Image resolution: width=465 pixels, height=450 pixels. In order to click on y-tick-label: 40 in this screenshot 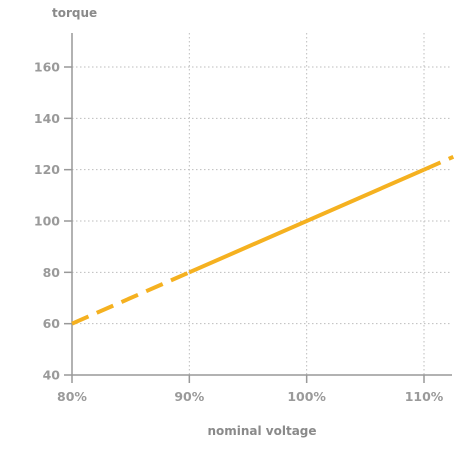, I will do `click(52, 375)`.